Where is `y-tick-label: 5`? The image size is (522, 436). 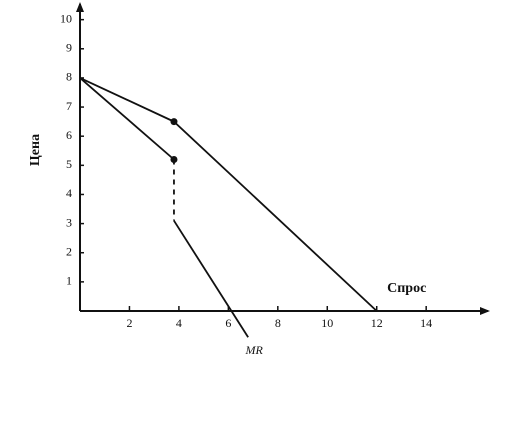 y-tick-label: 5 is located at coordinates (69, 164).